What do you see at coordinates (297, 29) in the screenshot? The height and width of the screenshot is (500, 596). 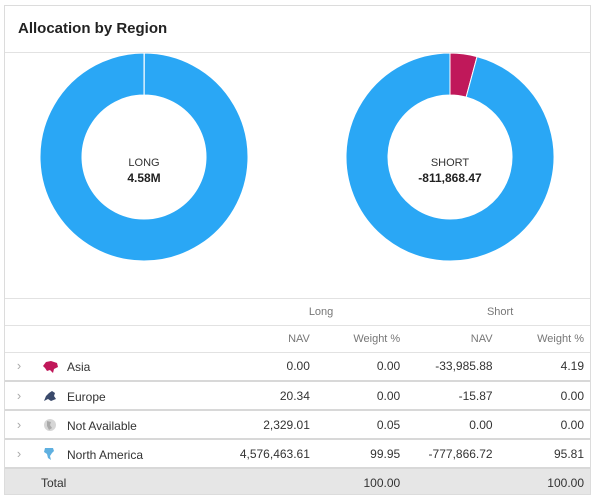 I see `card-header: Allocation by Region` at bounding box center [297, 29].